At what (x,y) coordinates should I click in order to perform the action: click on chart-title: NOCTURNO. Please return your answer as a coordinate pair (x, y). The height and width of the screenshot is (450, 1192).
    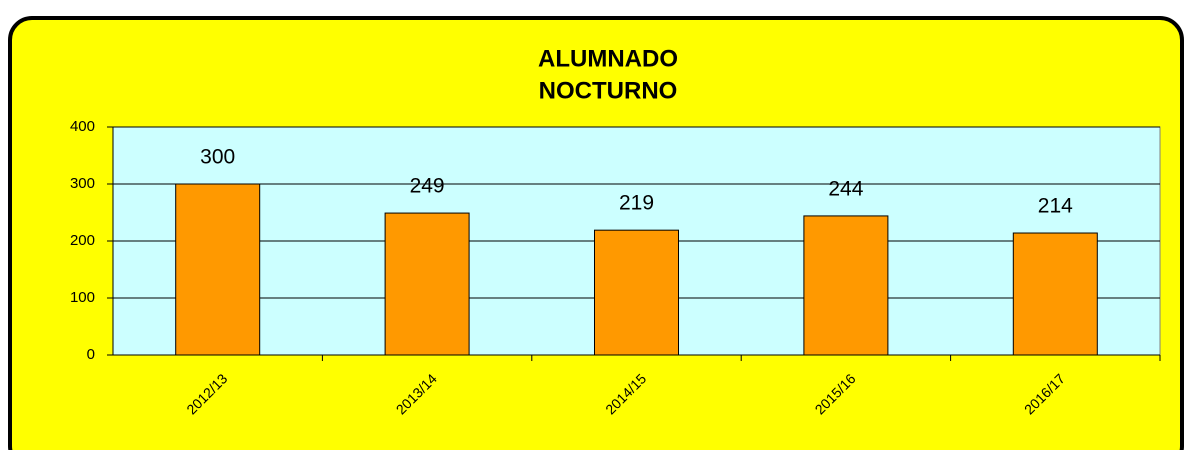
    Looking at the image, I should click on (608, 90).